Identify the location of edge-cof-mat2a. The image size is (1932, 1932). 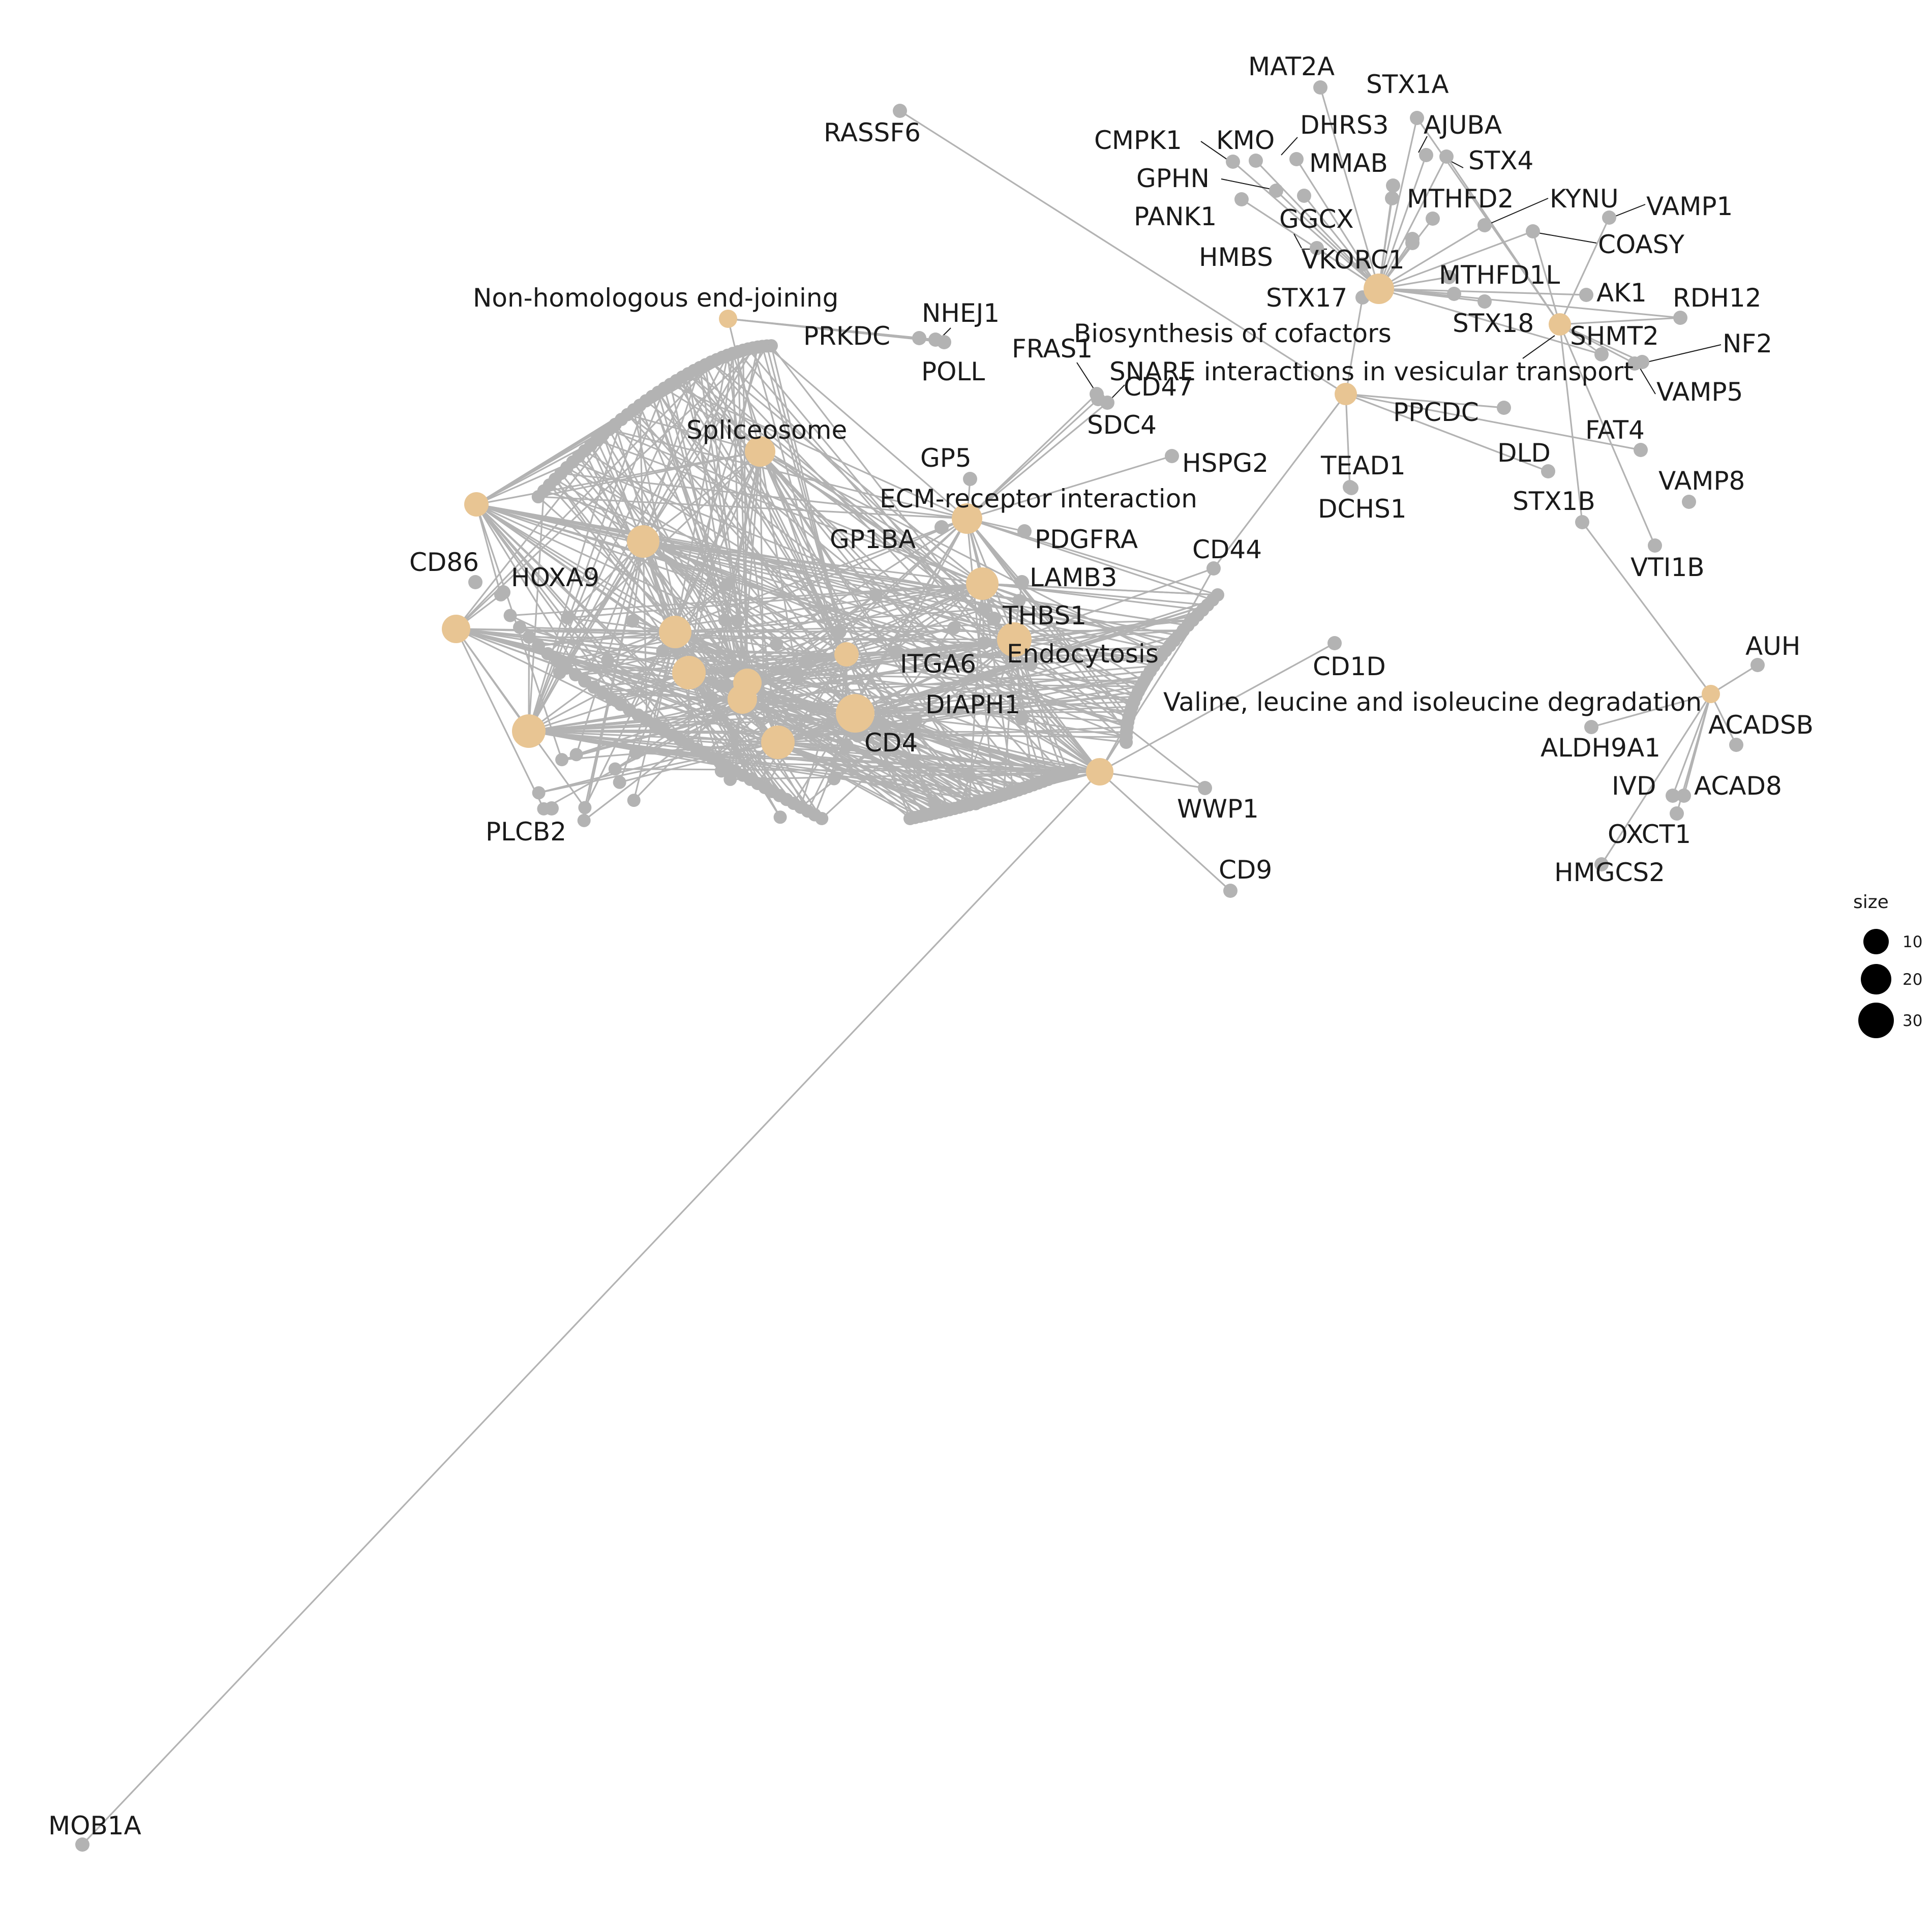
(1349, 188).